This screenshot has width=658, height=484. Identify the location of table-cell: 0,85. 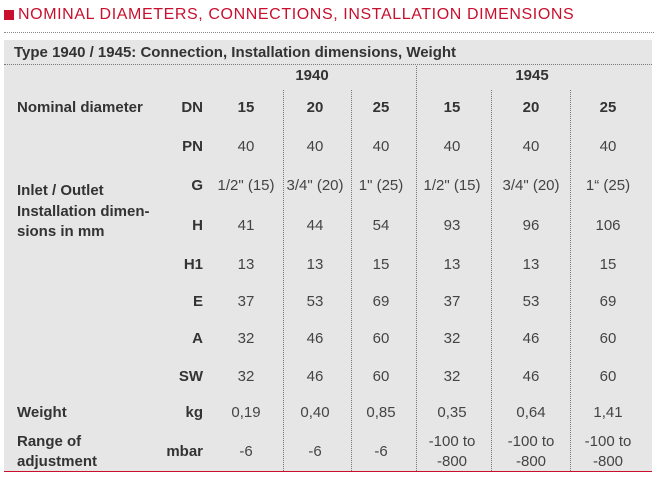
(381, 412).